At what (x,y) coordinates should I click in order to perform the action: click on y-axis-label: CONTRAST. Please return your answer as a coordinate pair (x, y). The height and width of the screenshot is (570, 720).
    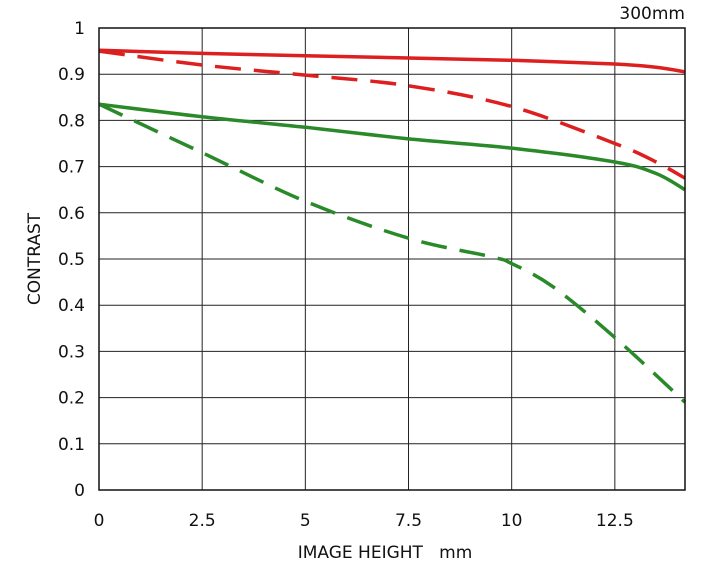
    Looking at the image, I should click on (35, 258).